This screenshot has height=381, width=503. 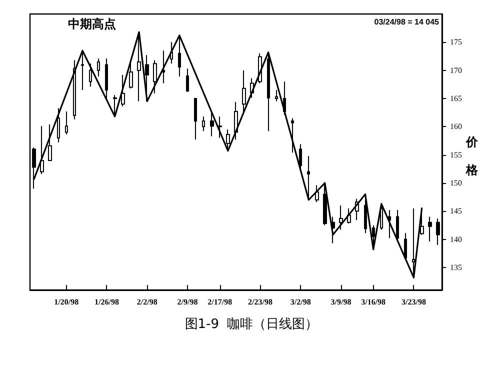 What do you see at coordinates (456, 239) in the screenshot?
I see `y-tick-label: 140` at bounding box center [456, 239].